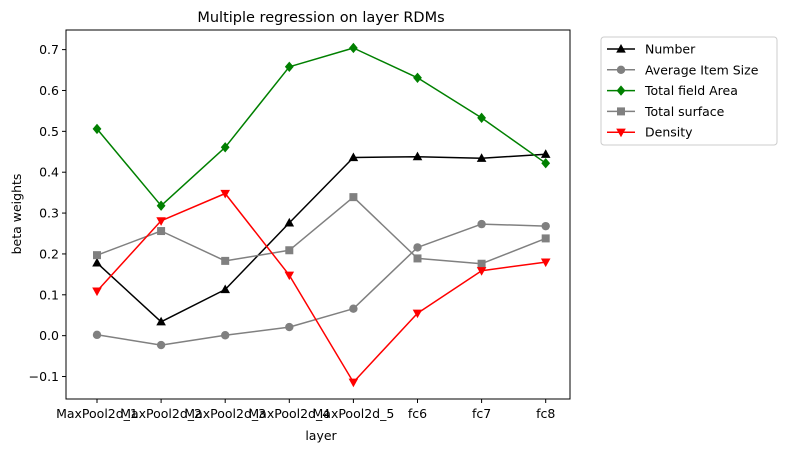 This screenshot has width=786, height=453. Describe the element at coordinates (49, 172) in the screenshot. I see `y-tick-label: 0.4` at that location.